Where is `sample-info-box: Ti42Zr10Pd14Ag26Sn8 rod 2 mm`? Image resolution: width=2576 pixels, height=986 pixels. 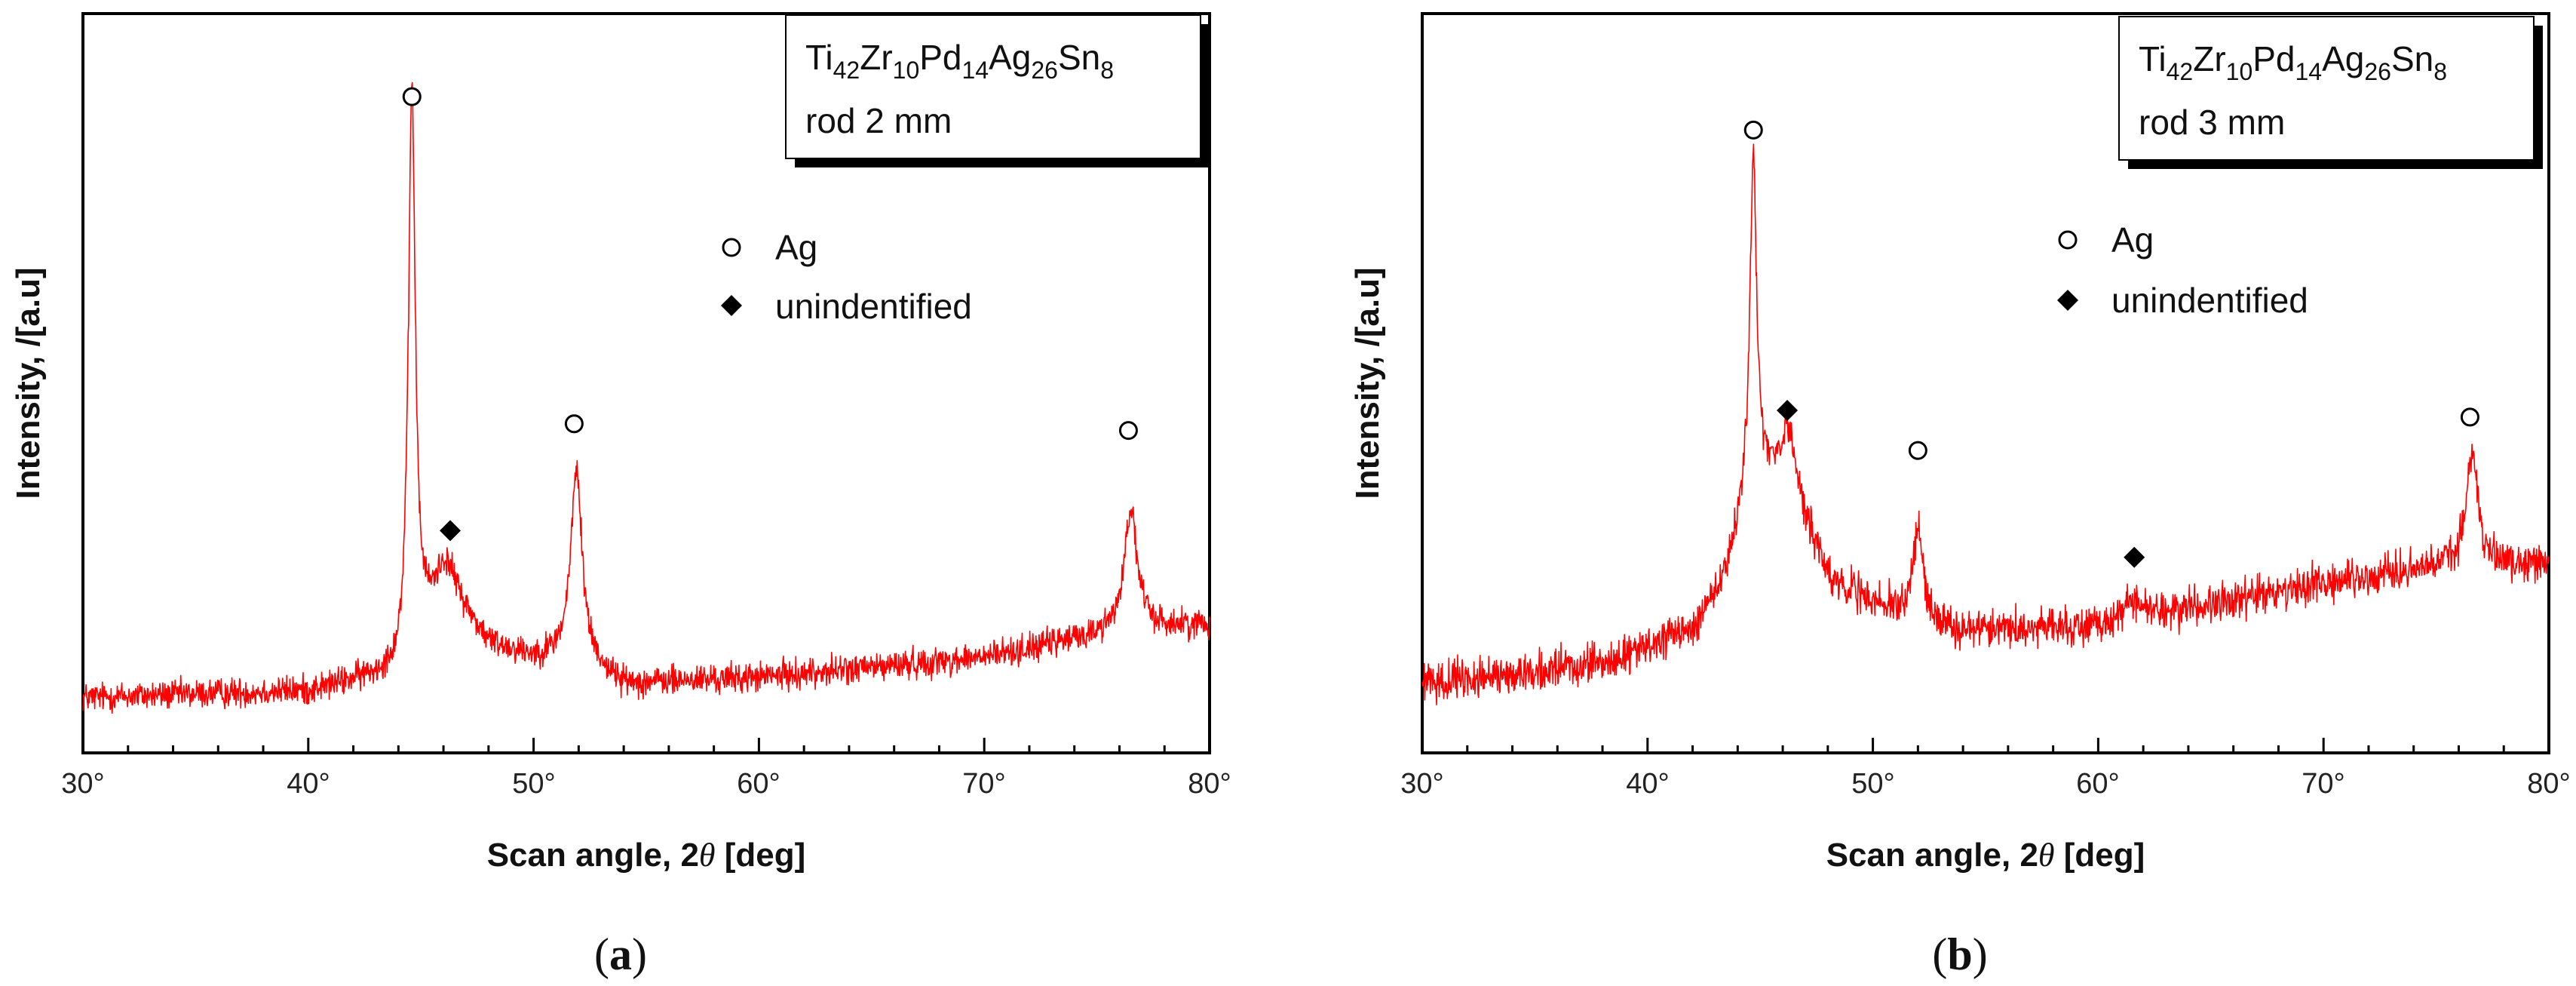 sample-info-box: Ti42Zr10Pd14Ag26Sn8 rod 2 mm is located at coordinates (997, 90).